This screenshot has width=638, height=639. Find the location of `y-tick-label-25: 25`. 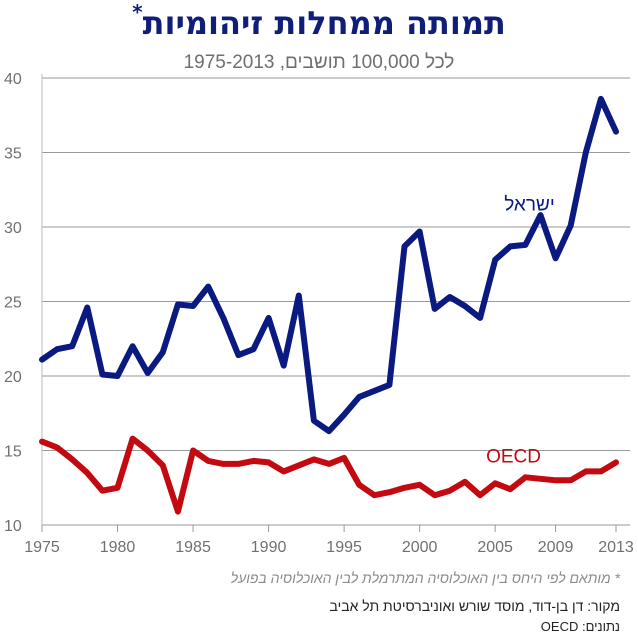

y-tick-label-25: 25 is located at coordinates (13, 303).